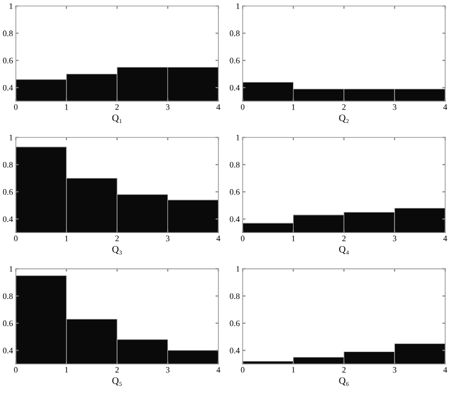 This screenshot has width=452, height=400. Describe the element at coordinates (344, 250) in the screenshot. I see `x-axis-title: Q₄` at that location.